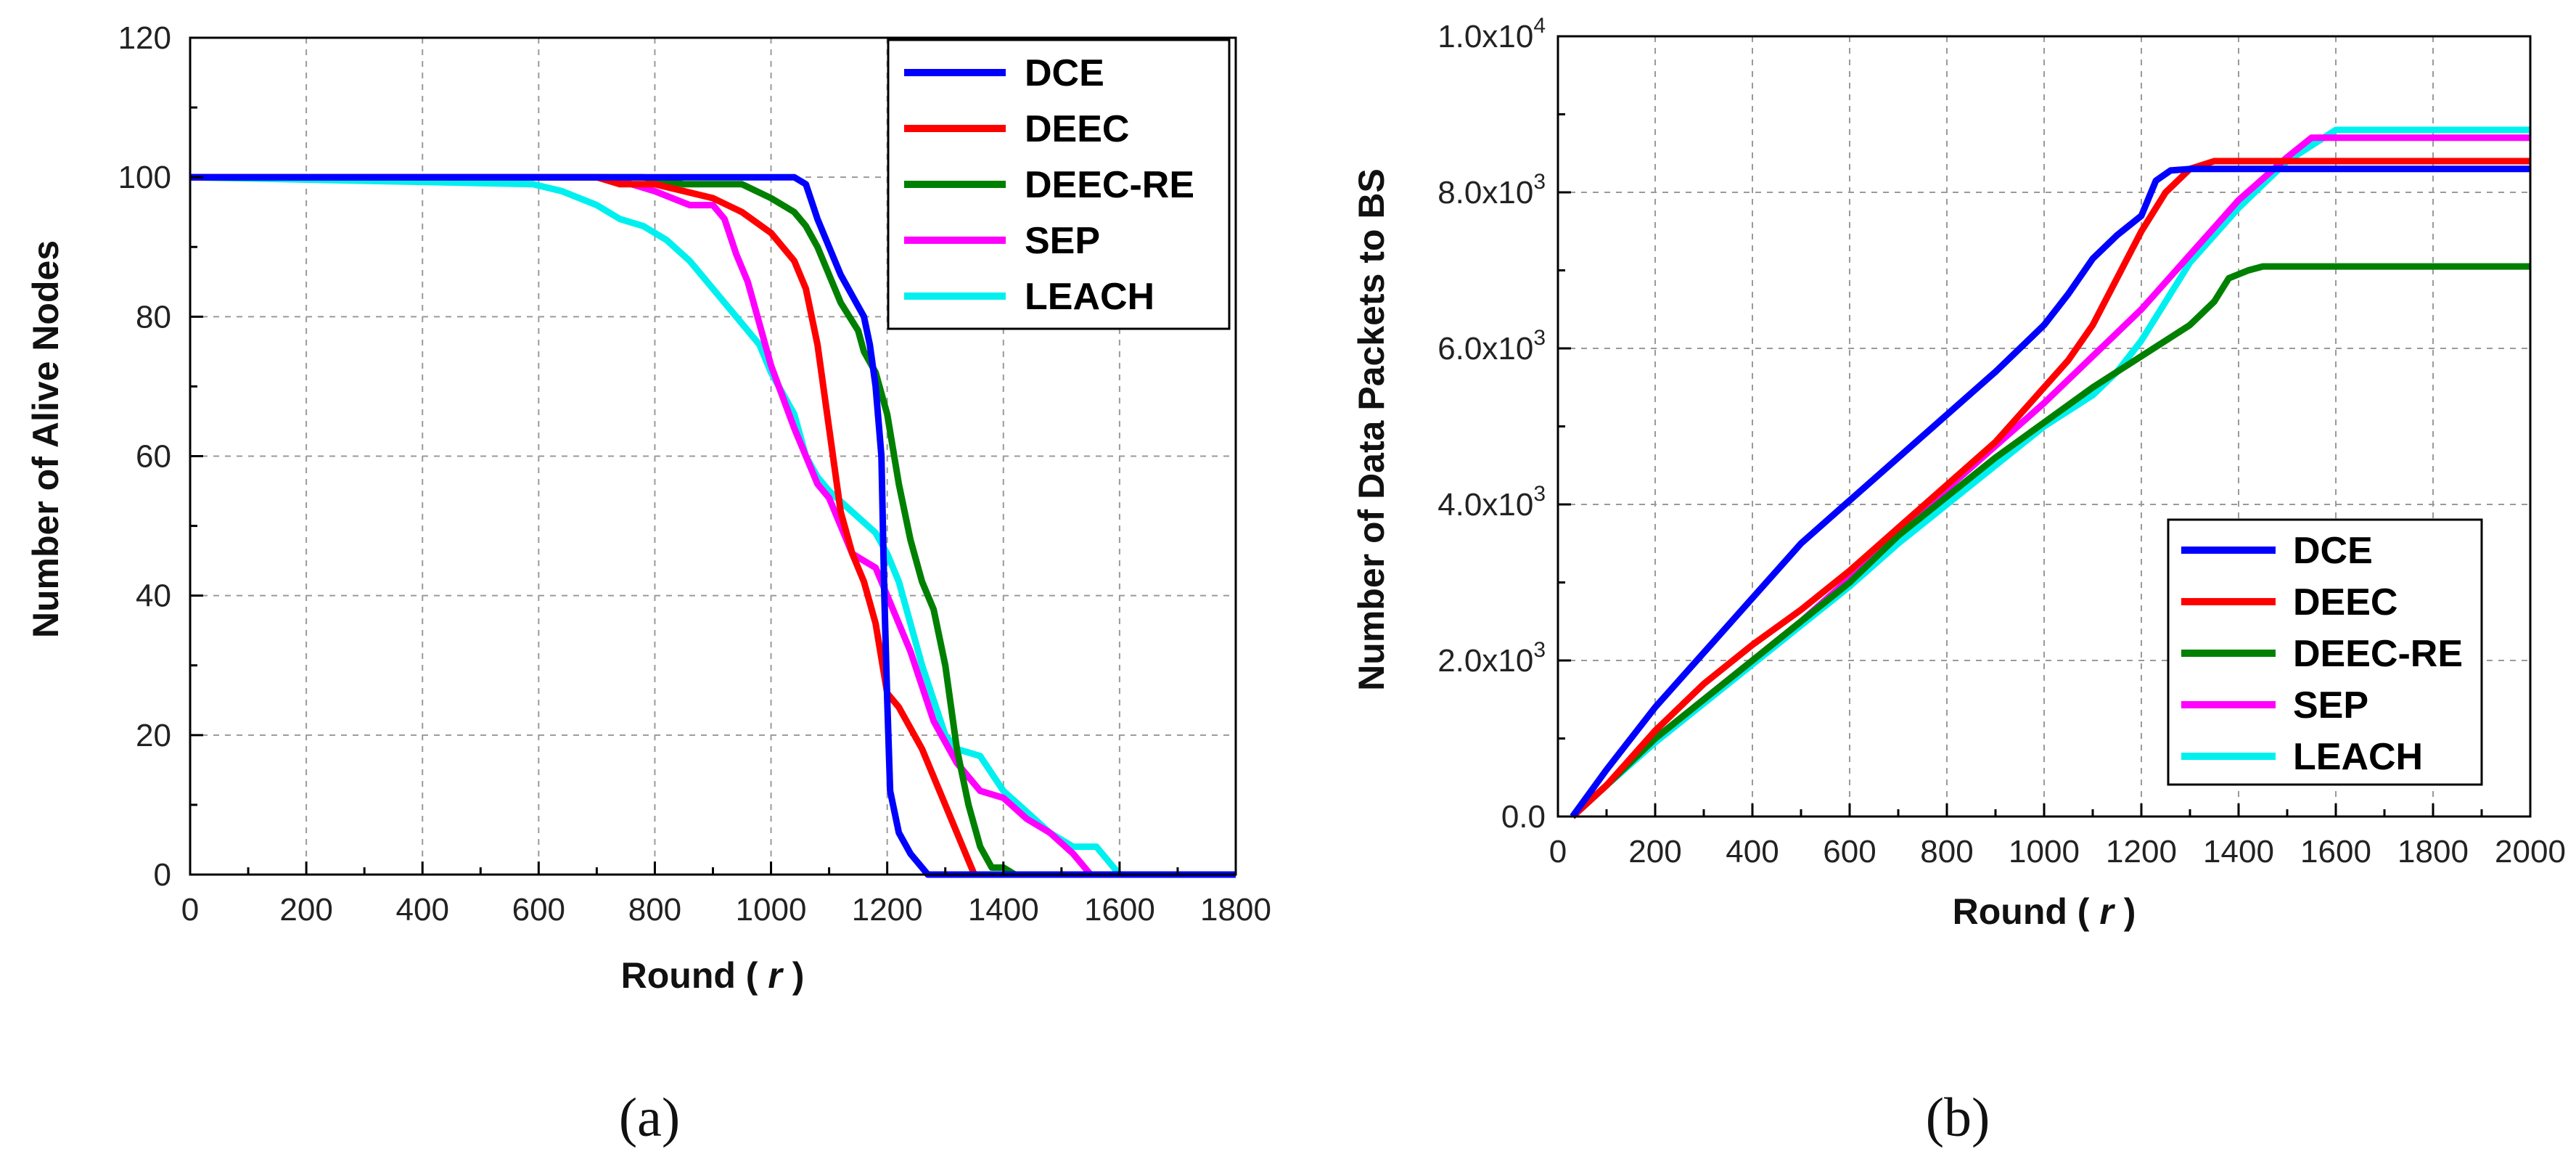 This screenshot has width=2576, height=1154. Describe the element at coordinates (1109, 185) in the screenshot. I see `chart-a-legend-label-deec-re: DEEC-RE` at that location.